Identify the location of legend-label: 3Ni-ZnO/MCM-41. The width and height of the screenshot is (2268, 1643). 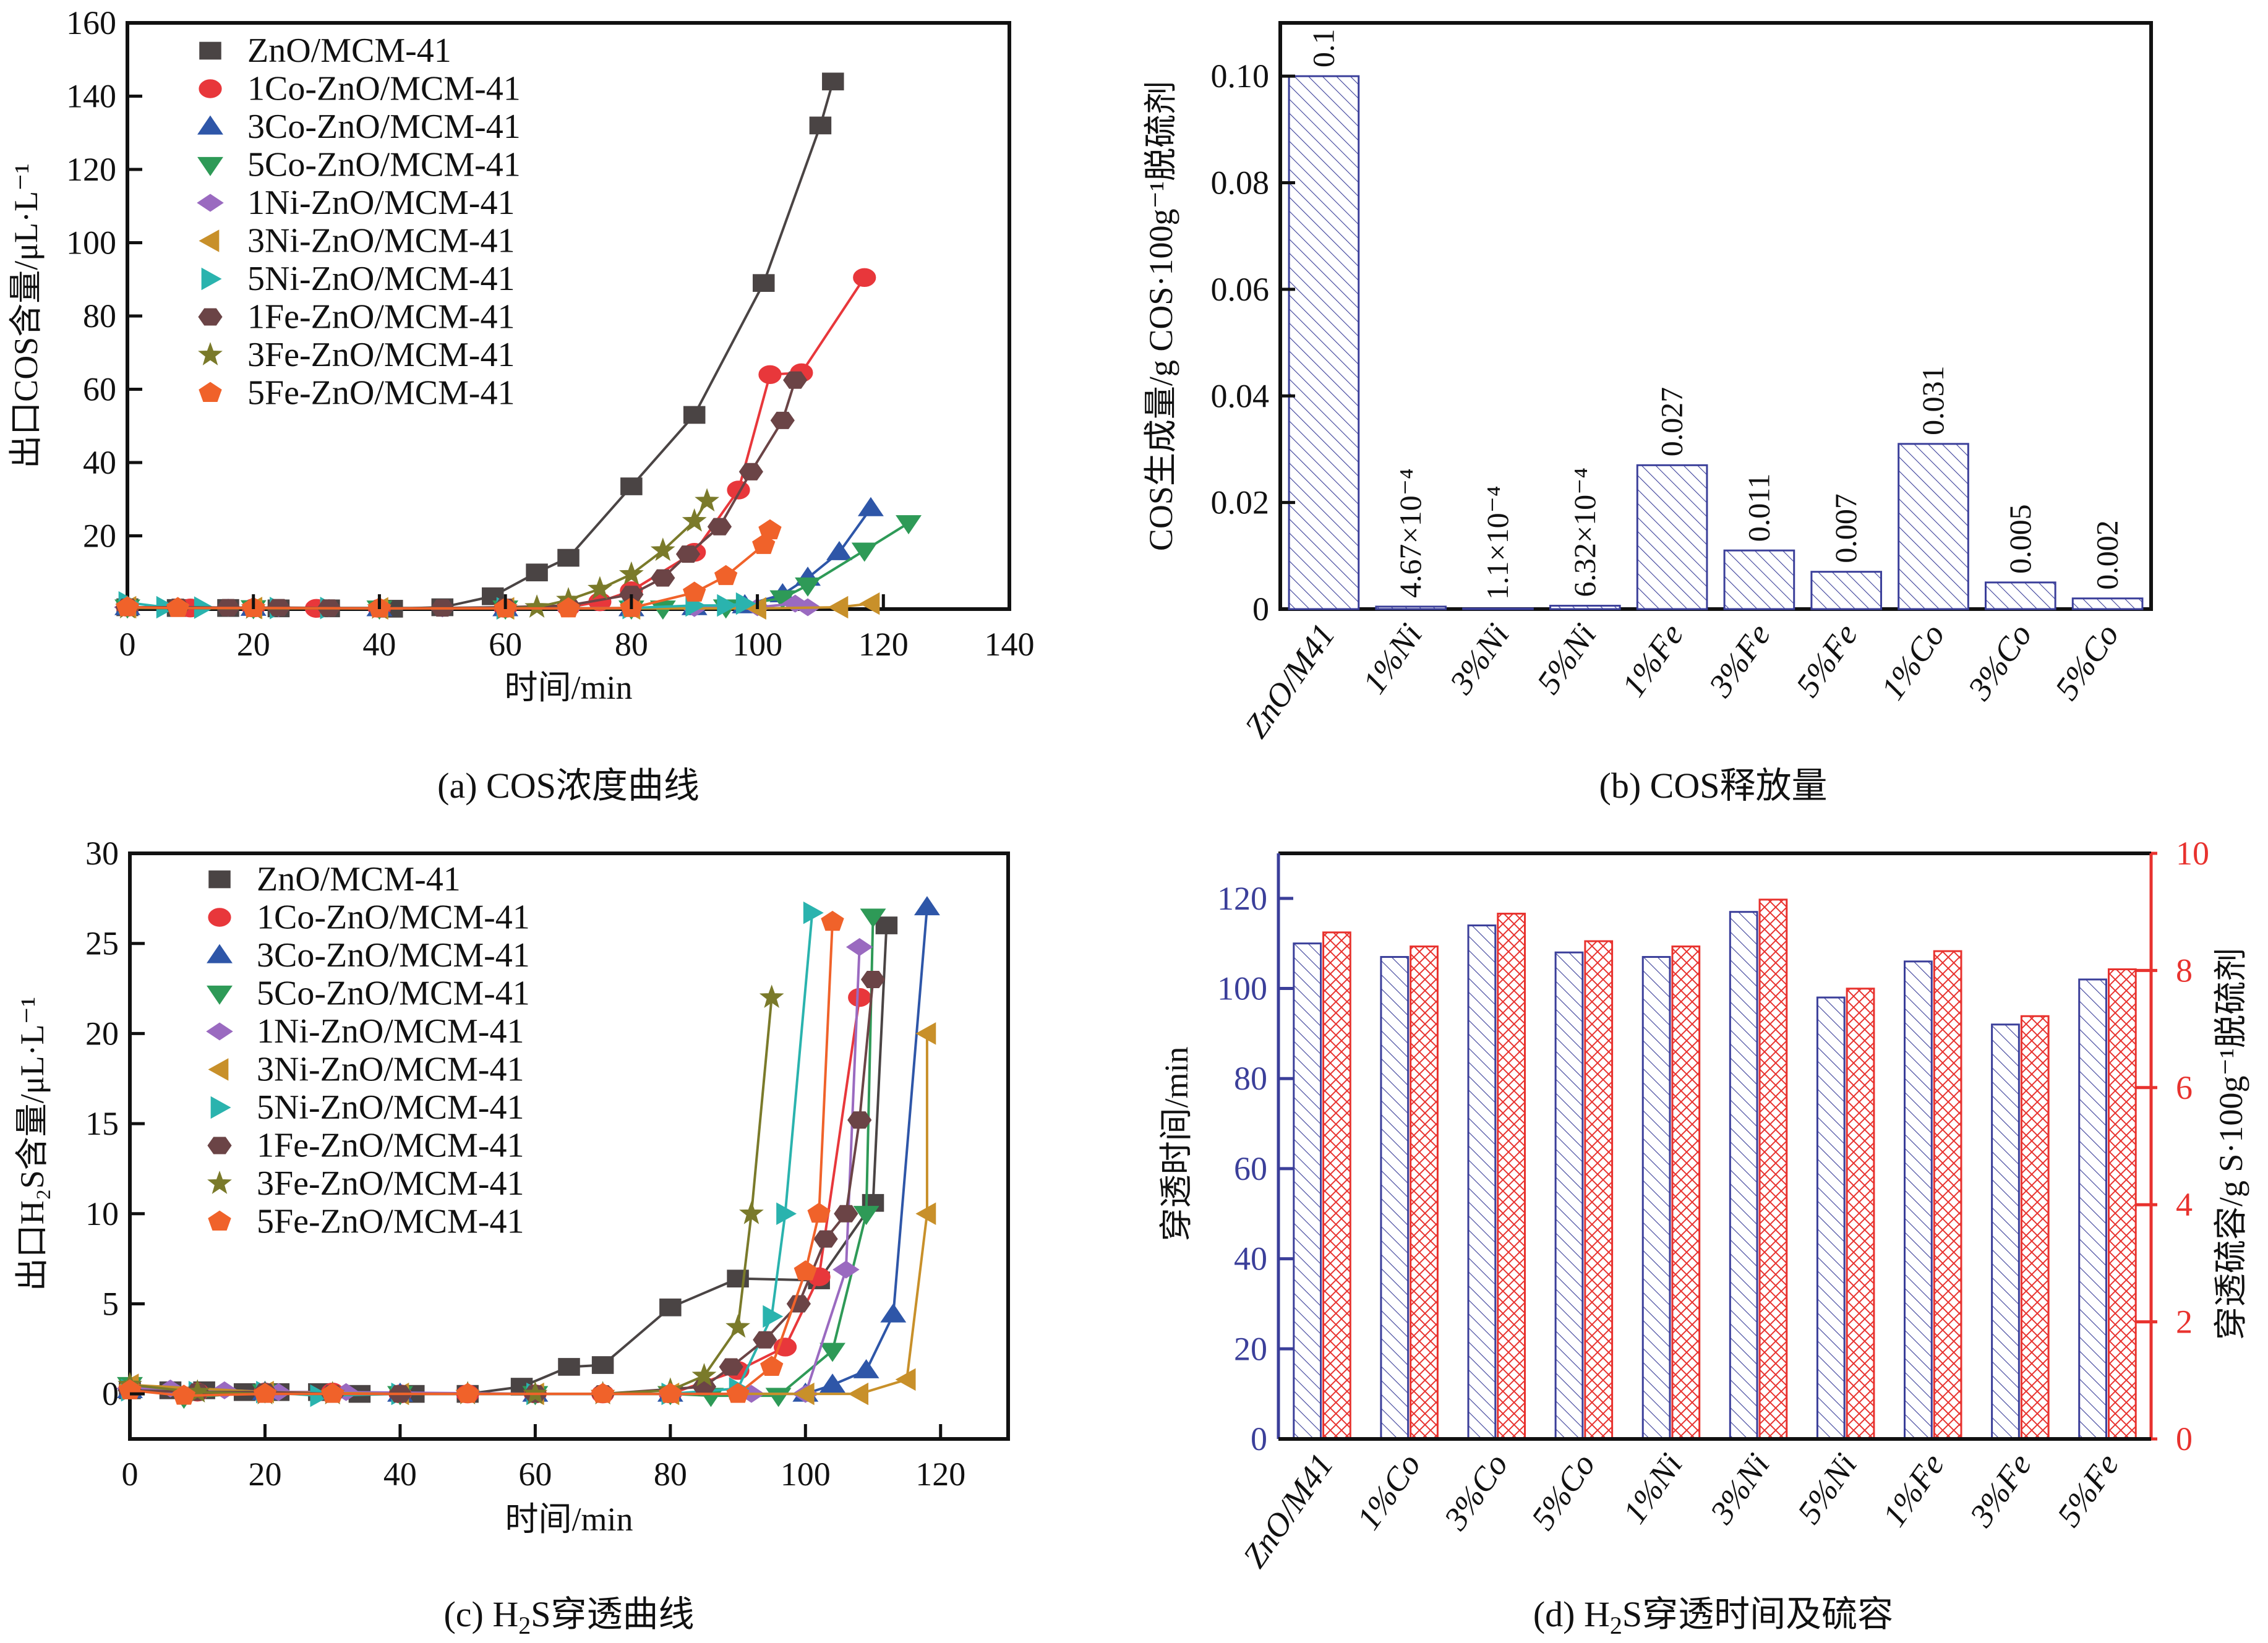
(390, 1070).